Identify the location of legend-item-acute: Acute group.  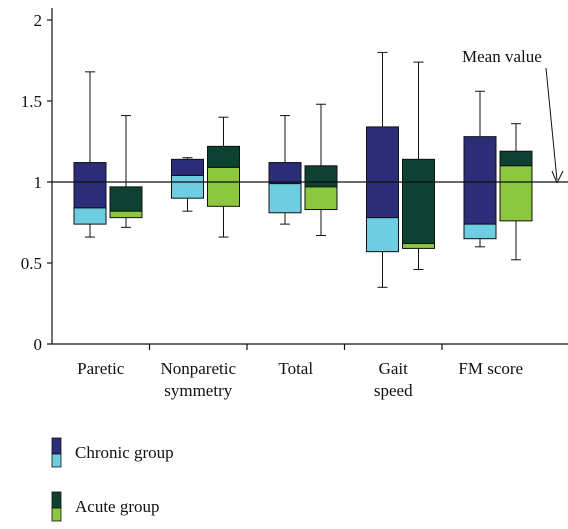
(105, 506).